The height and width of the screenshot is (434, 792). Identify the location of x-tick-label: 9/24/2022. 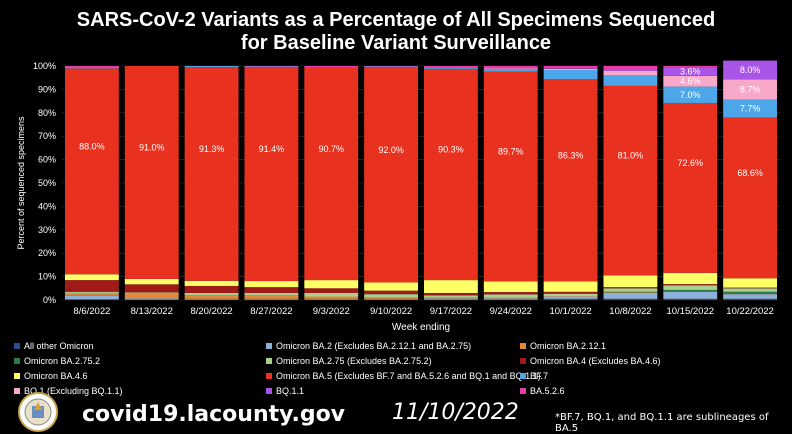
(511, 311).